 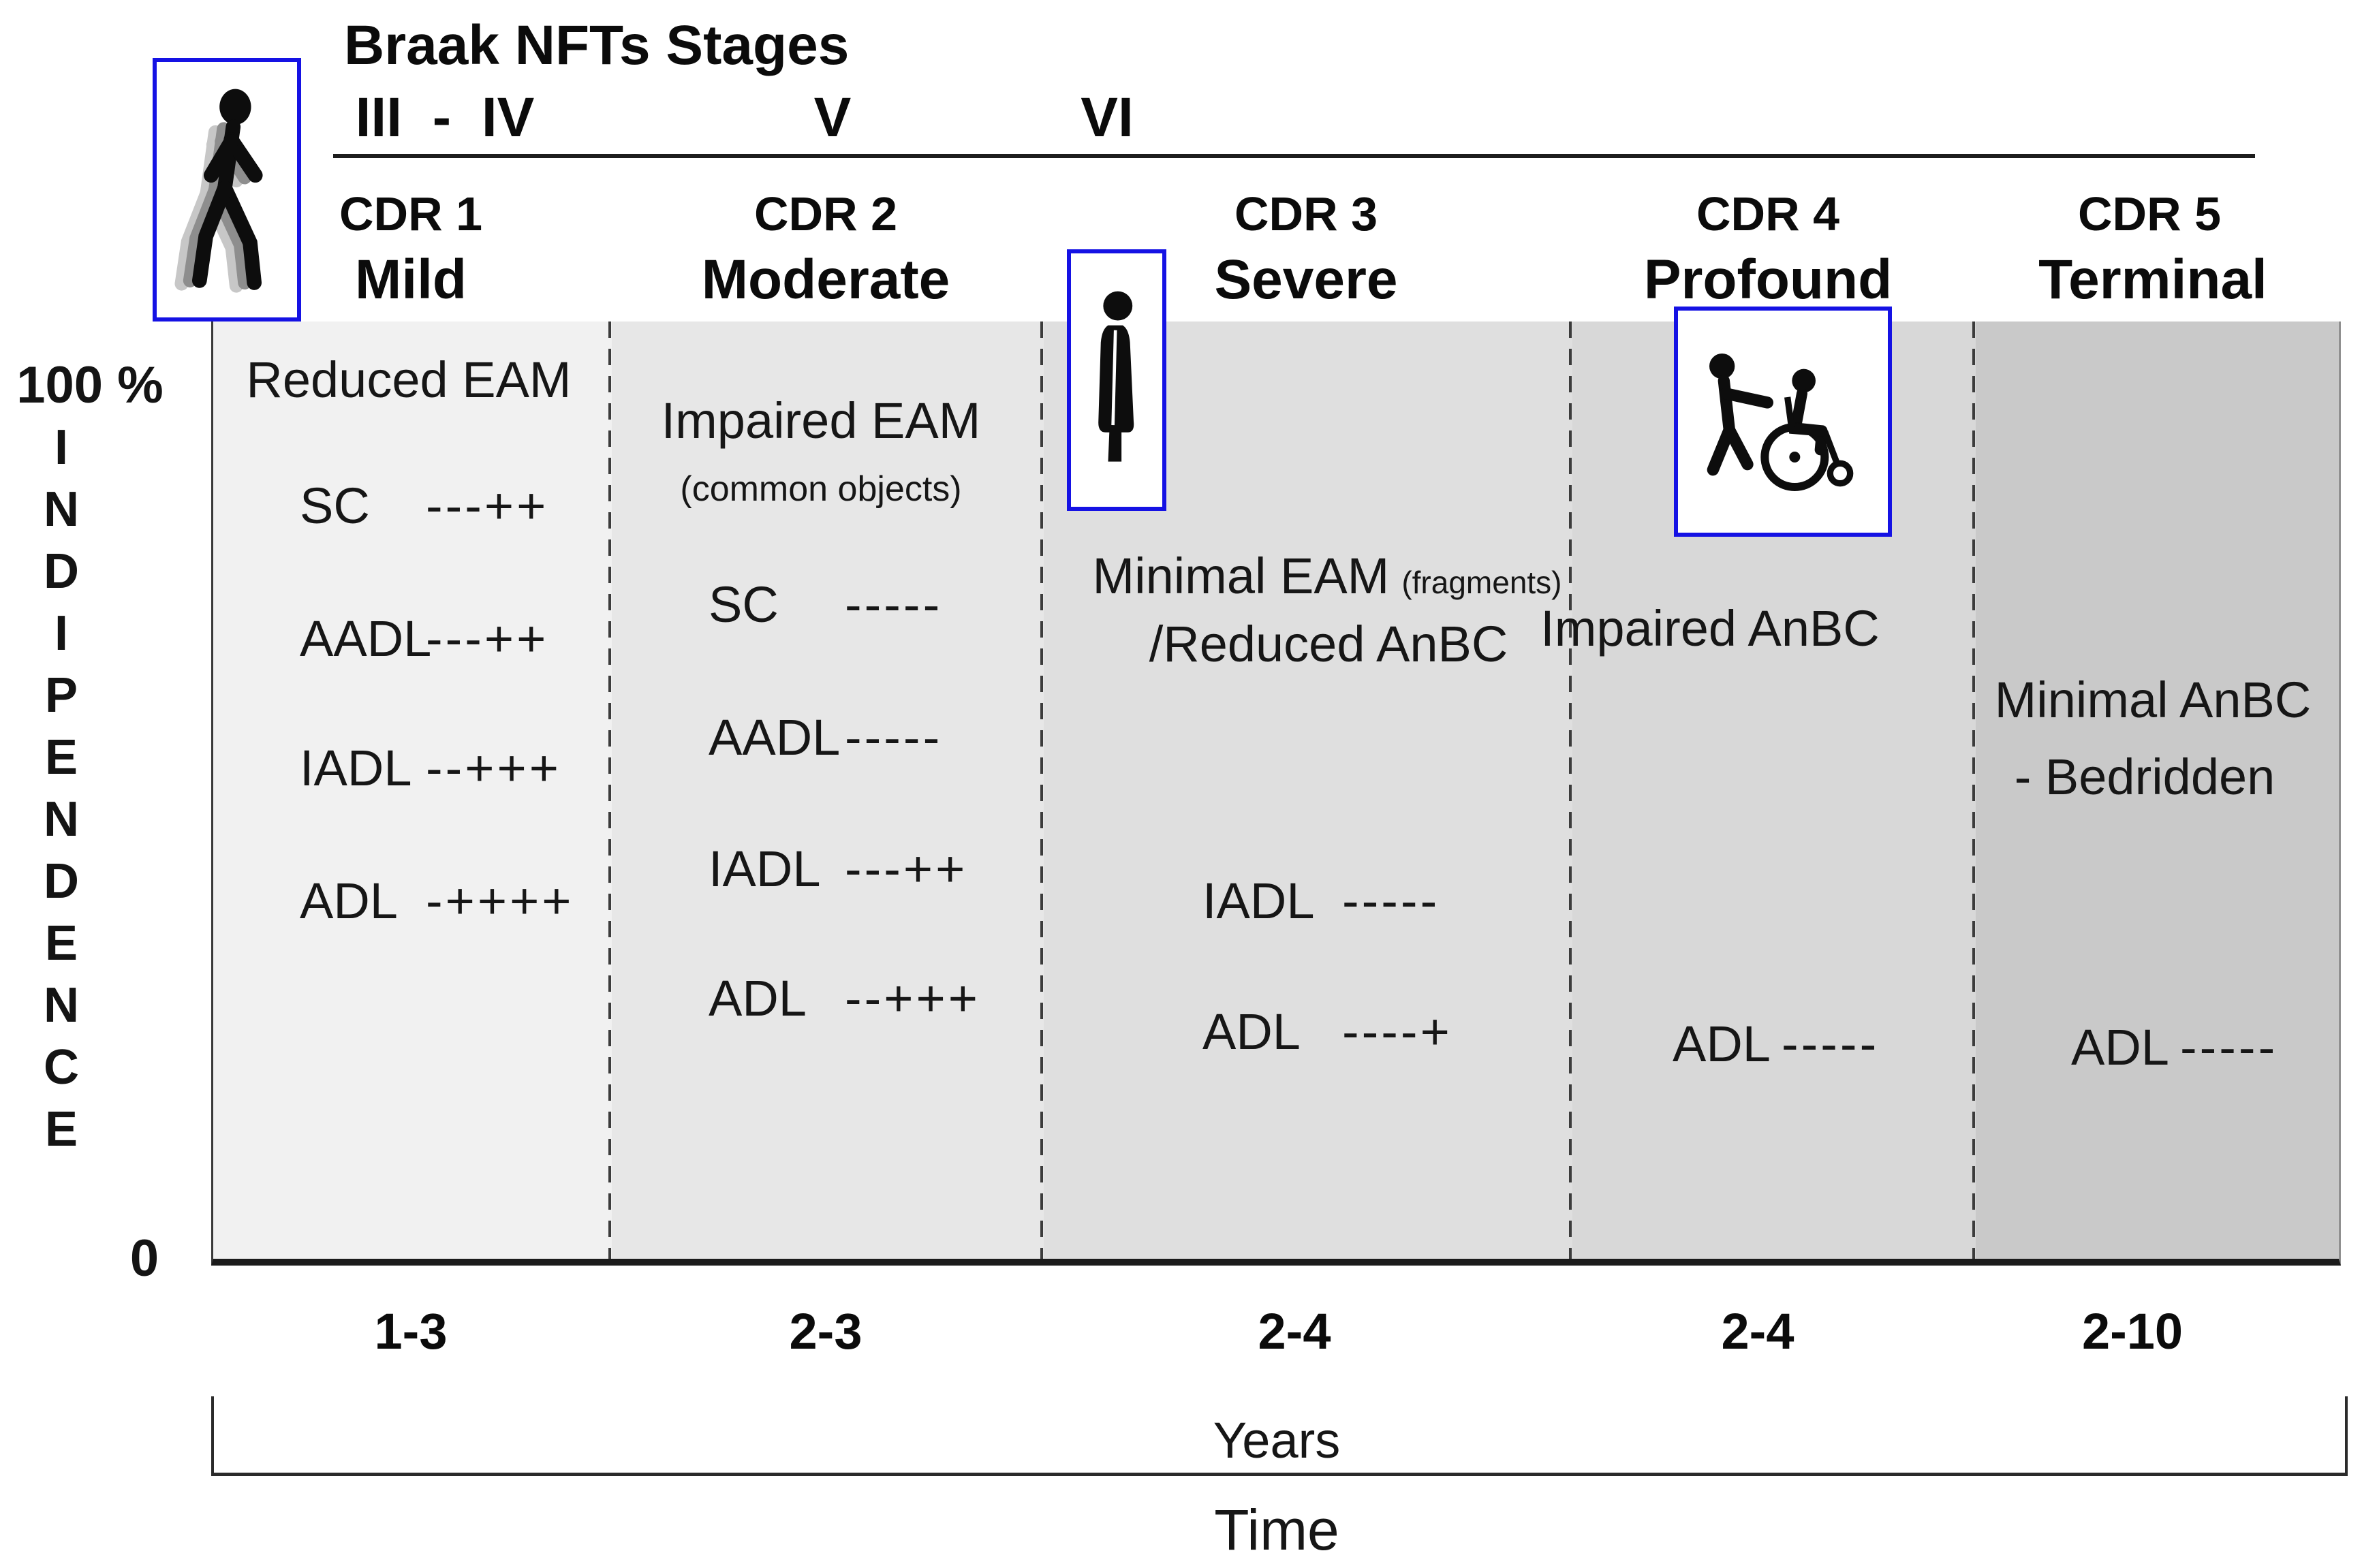 What do you see at coordinates (2149, 213) in the screenshot?
I see `cdr-label: CDR 5` at bounding box center [2149, 213].